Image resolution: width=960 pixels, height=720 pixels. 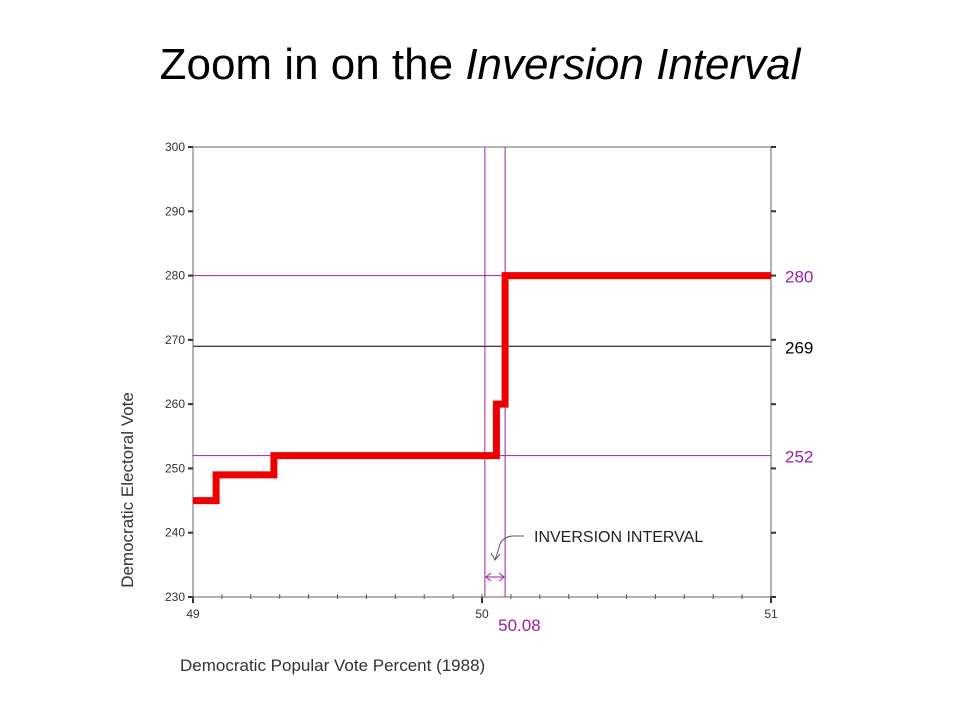 I want to click on y-axis-label: Democratic Electoral Vote, so click(x=127, y=490).